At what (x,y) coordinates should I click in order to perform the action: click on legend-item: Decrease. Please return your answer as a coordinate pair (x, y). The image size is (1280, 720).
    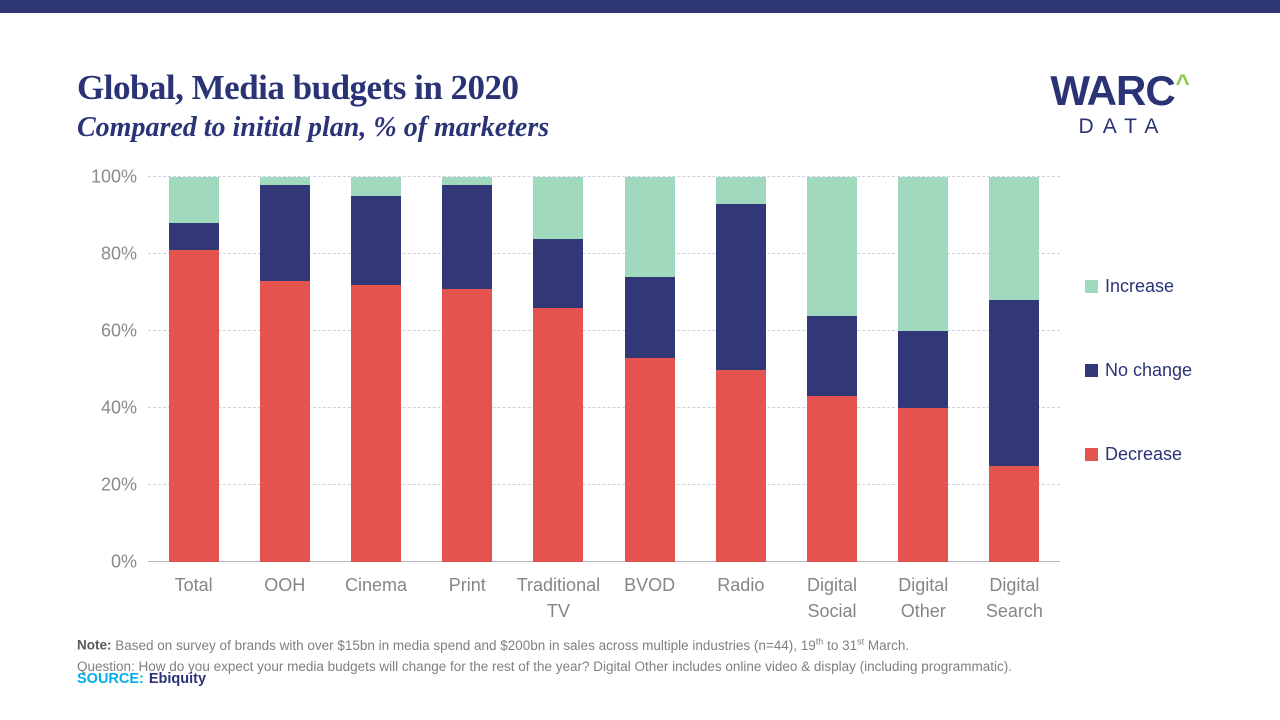
    Looking at the image, I should click on (1138, 454).